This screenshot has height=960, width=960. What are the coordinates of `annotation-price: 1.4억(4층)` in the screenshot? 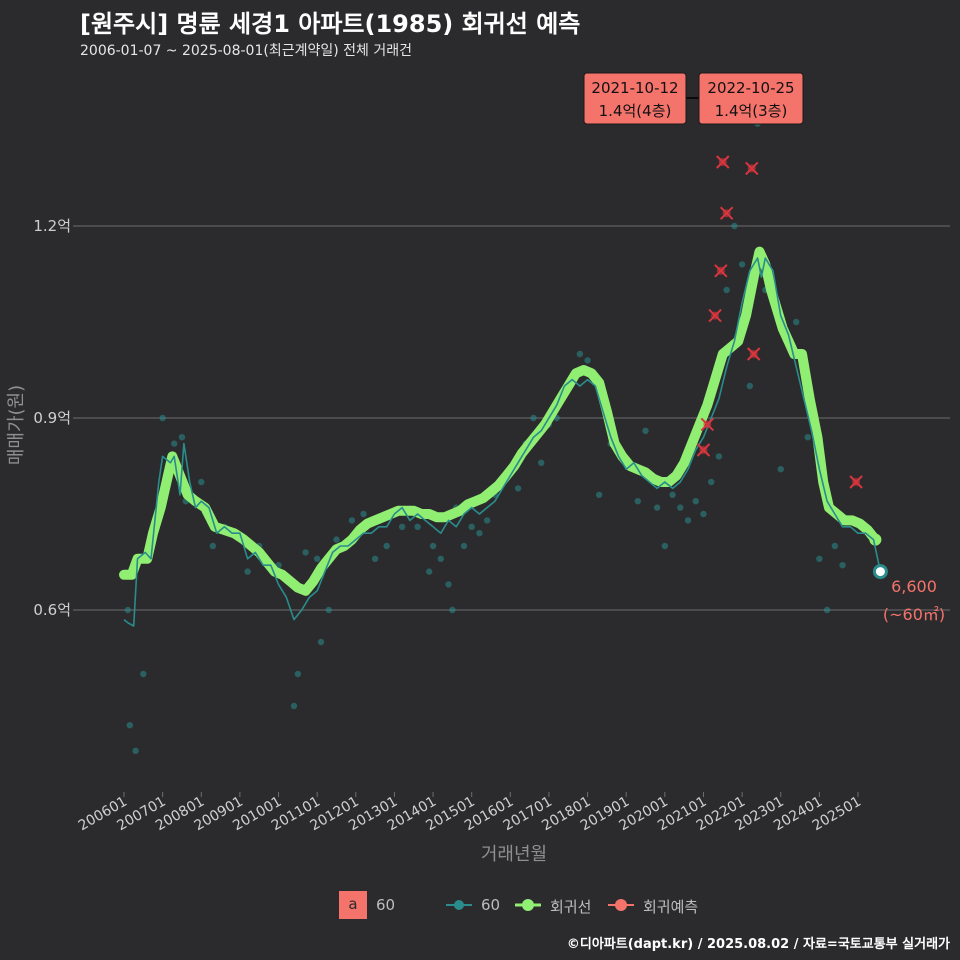 It's located at (635, 111).